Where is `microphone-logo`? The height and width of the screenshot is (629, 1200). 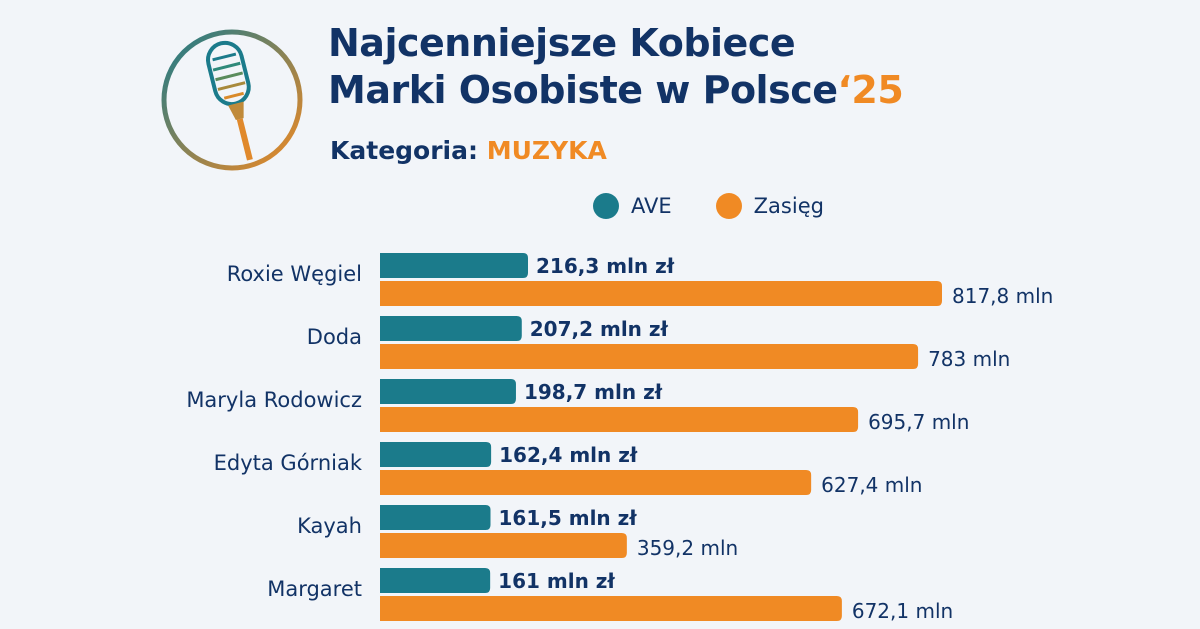
microphone-logo is located at coordinates (232, 100).